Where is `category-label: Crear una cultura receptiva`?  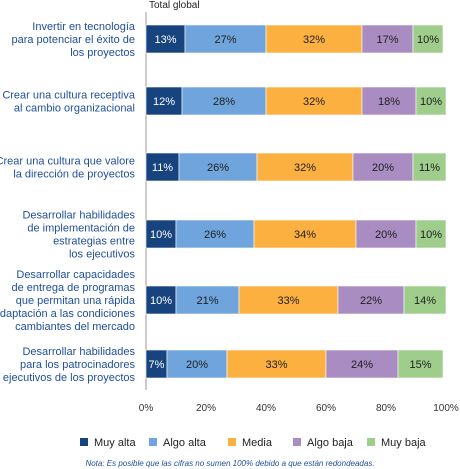
category-label: Crear una cultura receptiva is located at coordinates (69, 96).